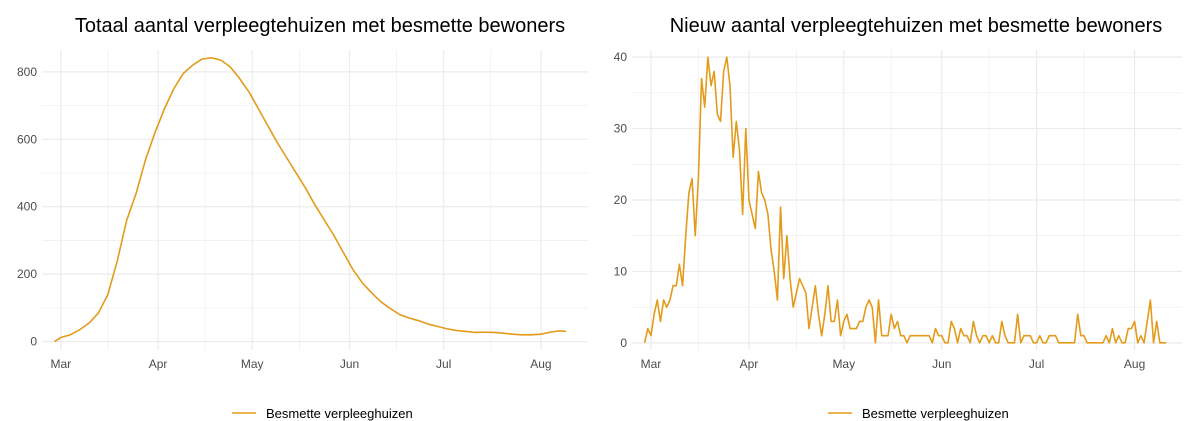 This screenshot has height=421, width=1188. What do you see at coordinates (621, 129) in the screenshot?
I see `y-tick-label: 30` at bounding box center [621, 129].